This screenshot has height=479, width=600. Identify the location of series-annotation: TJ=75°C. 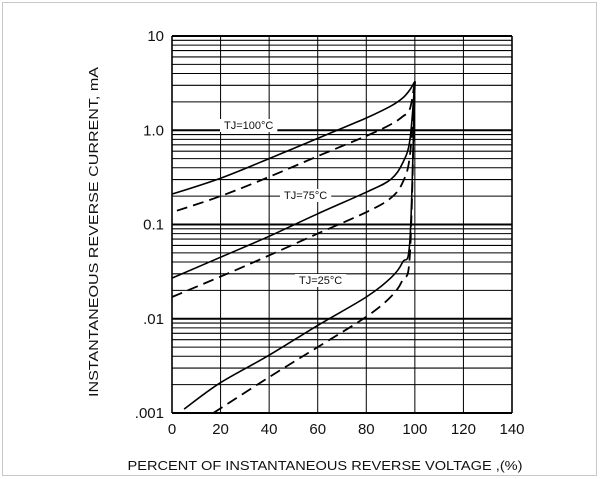
(305, 196).